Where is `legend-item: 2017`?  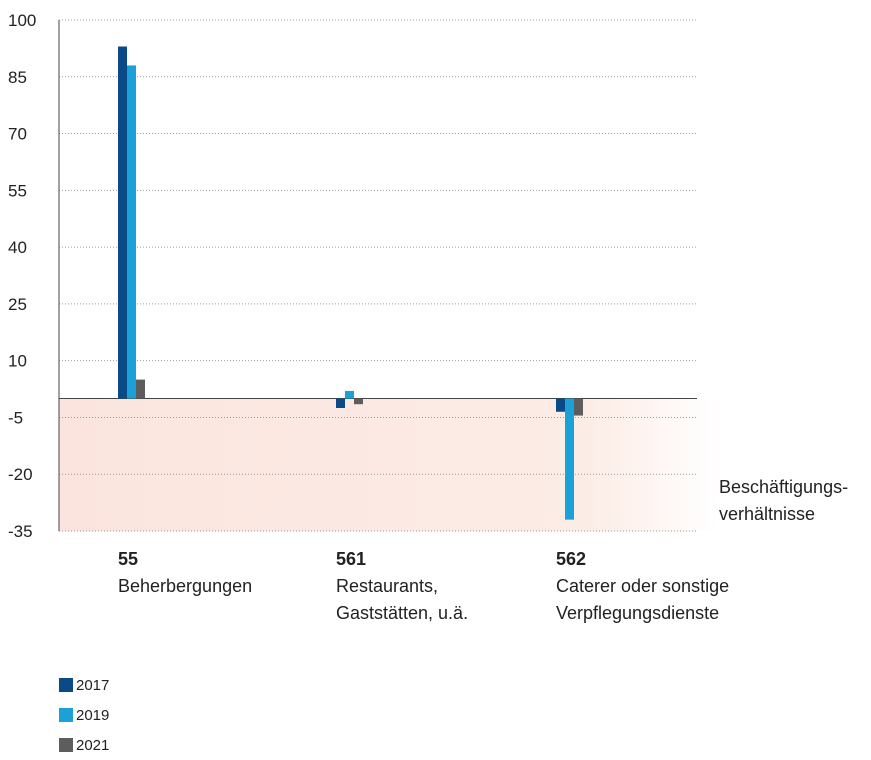
legend-item: 2017 is located at coordinates (84, 685).